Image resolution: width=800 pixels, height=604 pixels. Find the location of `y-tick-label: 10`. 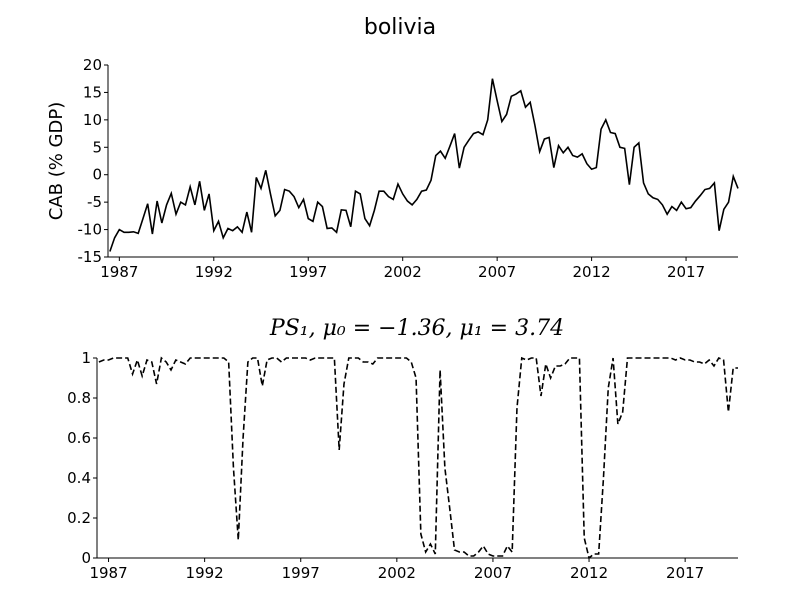

y-tick-label: 10 is located at coordinates (92, 120).